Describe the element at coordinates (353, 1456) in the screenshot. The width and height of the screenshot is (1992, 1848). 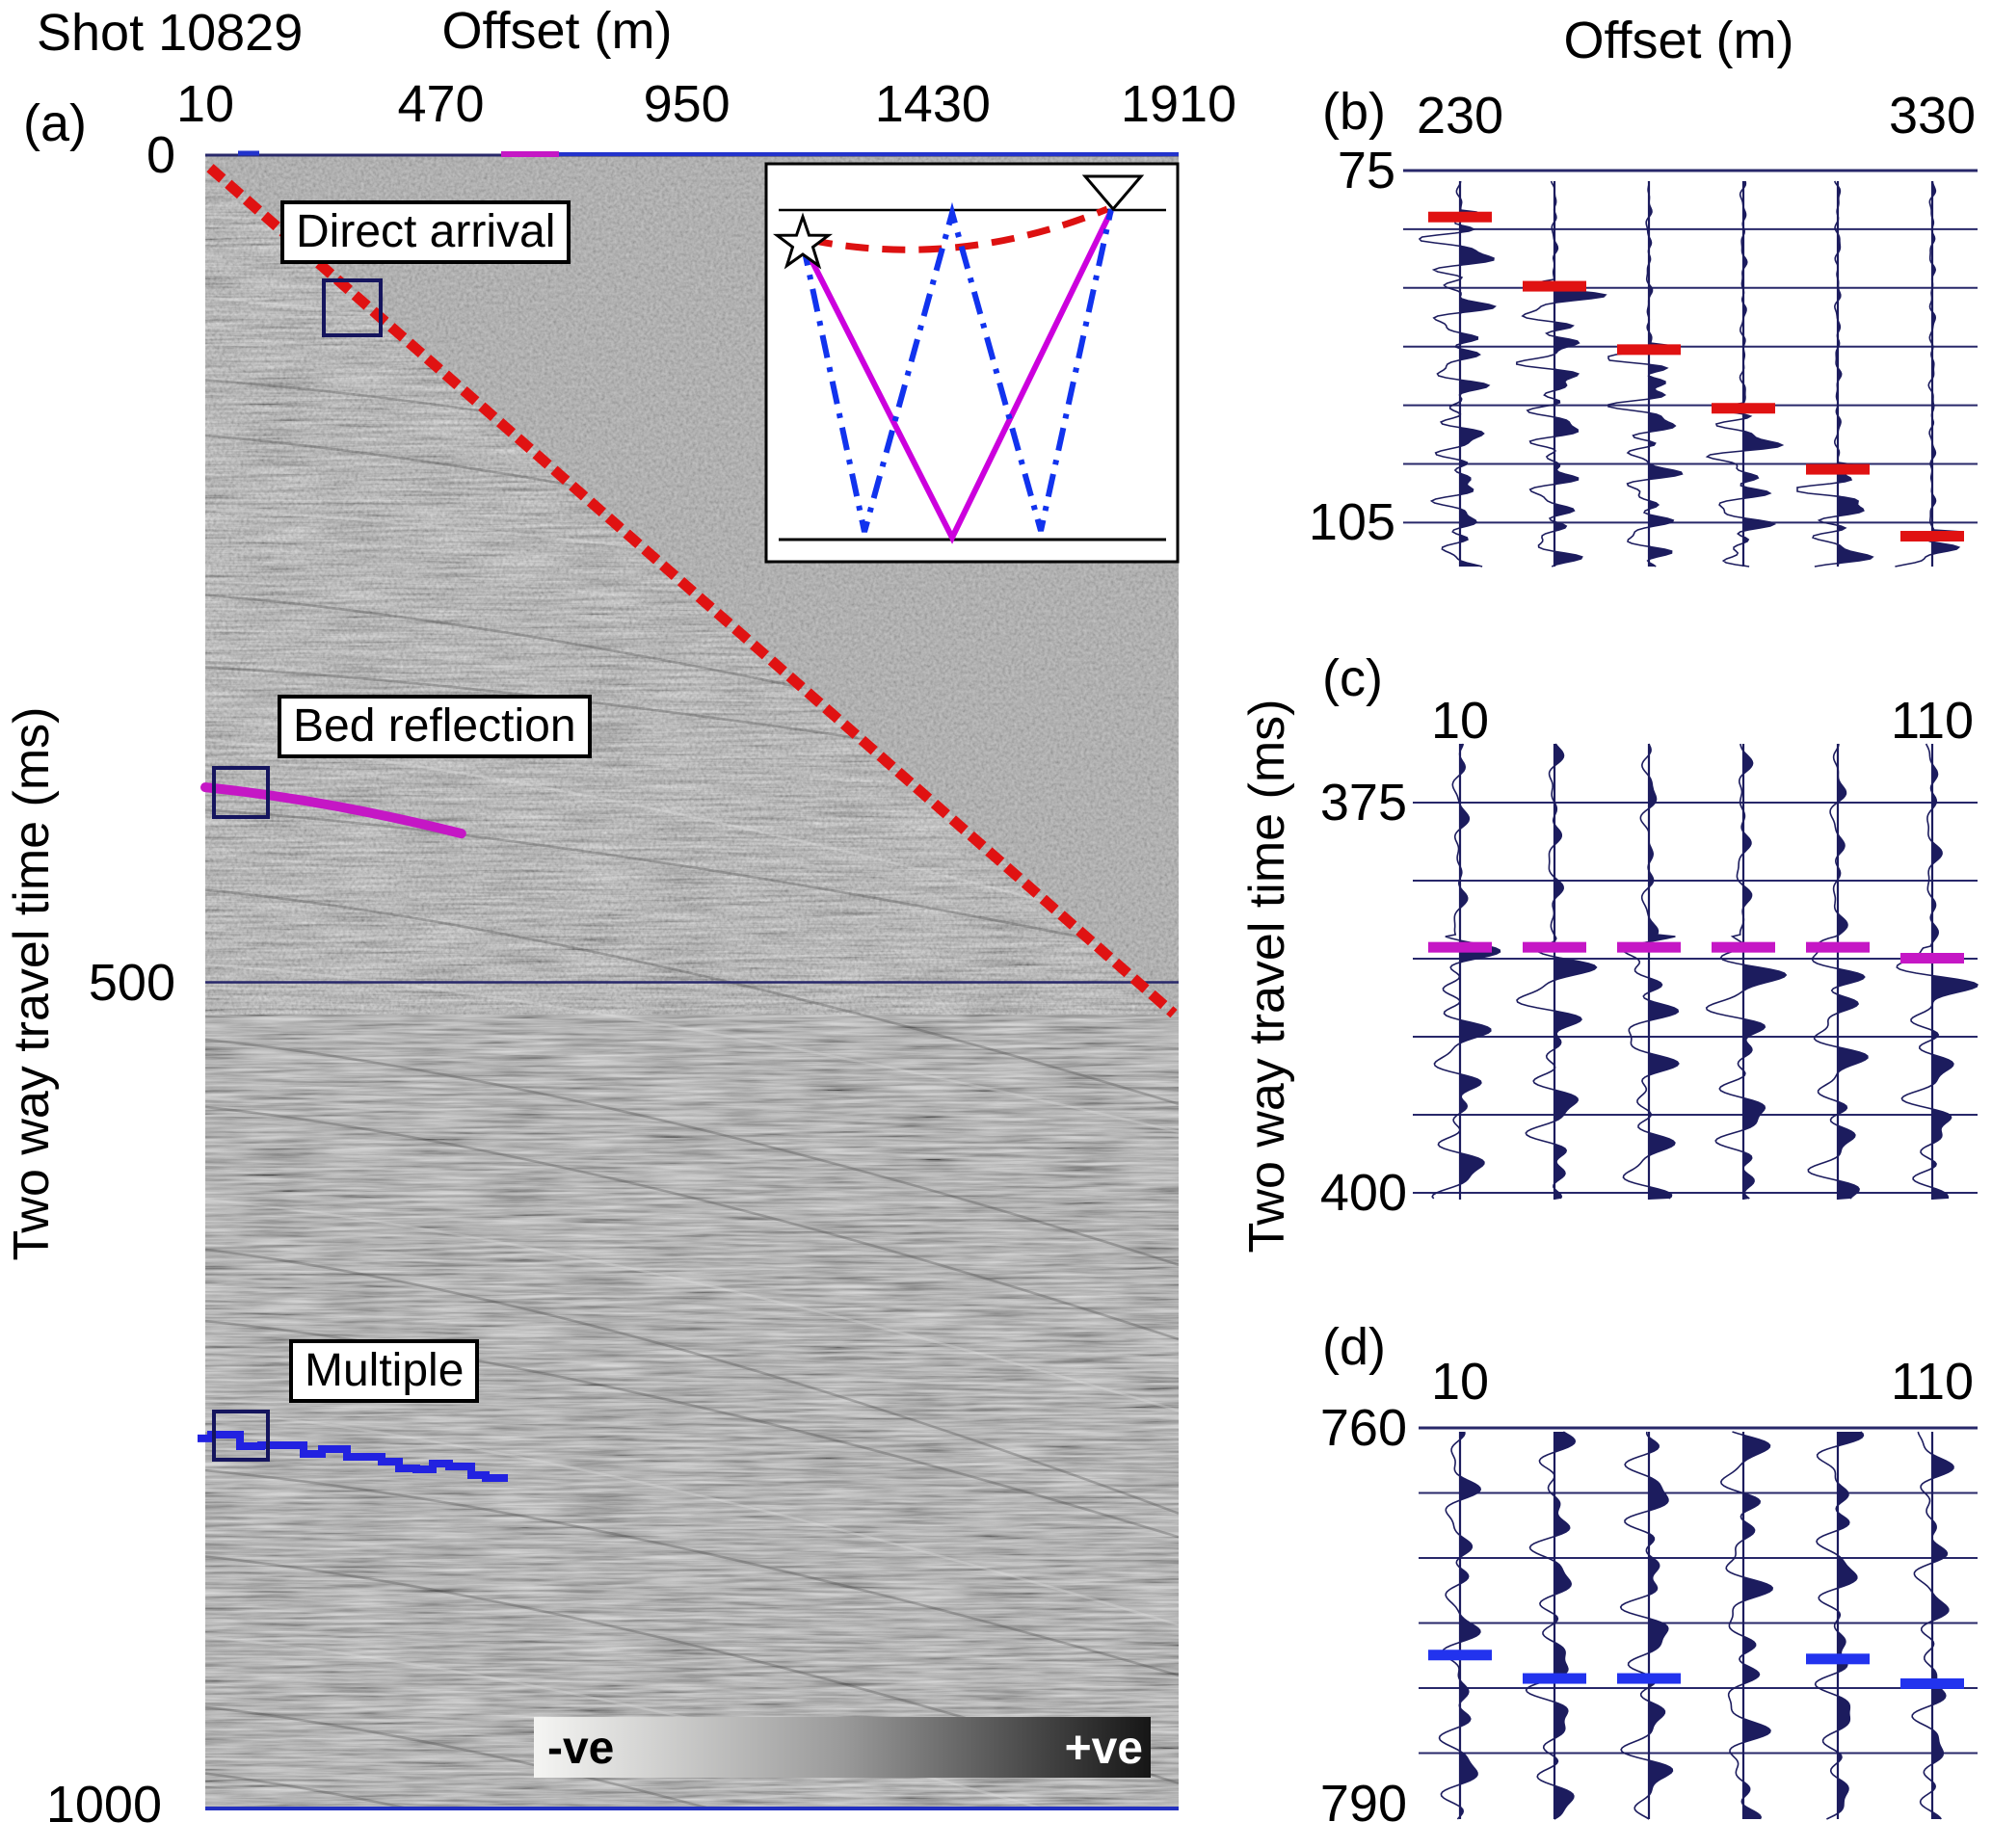
I see `multiple-pick-line` at that location.